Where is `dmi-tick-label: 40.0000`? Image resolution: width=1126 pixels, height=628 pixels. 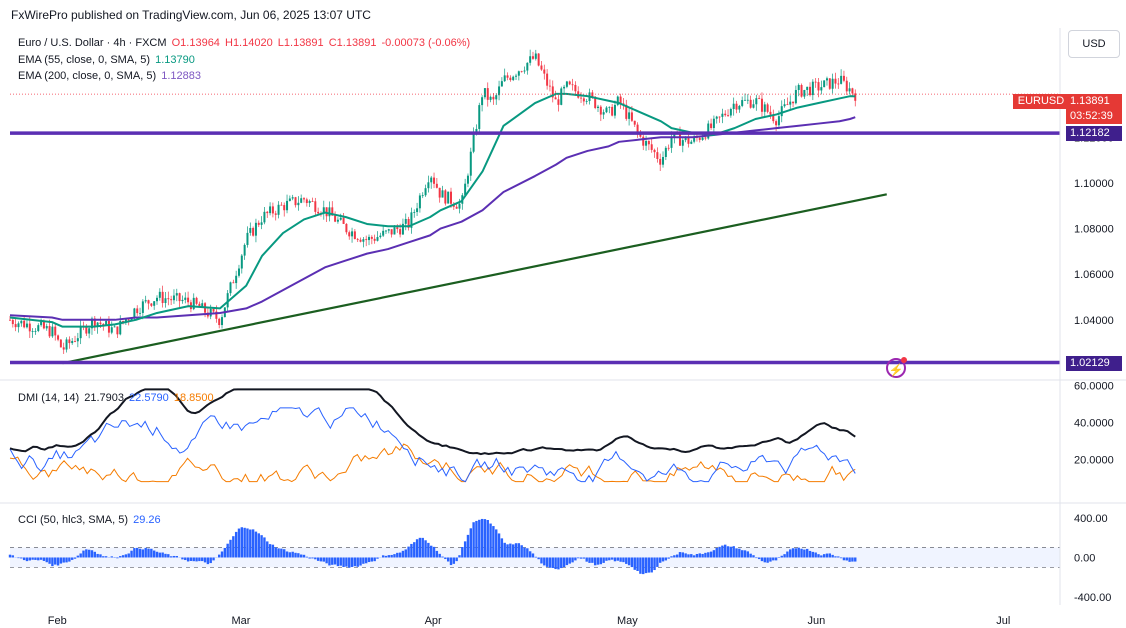
dmi-tick-label: 40.0000 is located at coordinates (1094, 424).